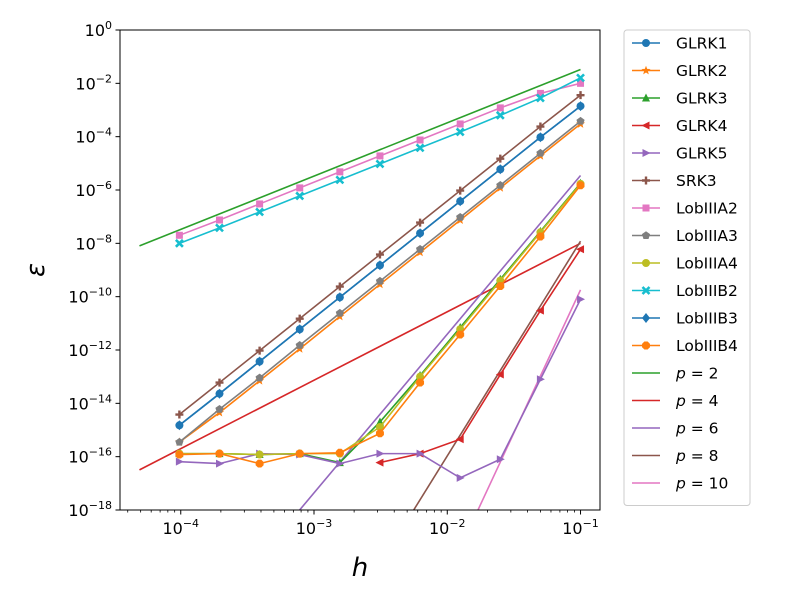 This screenshot has height=600, width=800. What do you see at coordinates (299, 318) in the screenshot?
I see `data-point-srk3` at bounding box center [299, 318].